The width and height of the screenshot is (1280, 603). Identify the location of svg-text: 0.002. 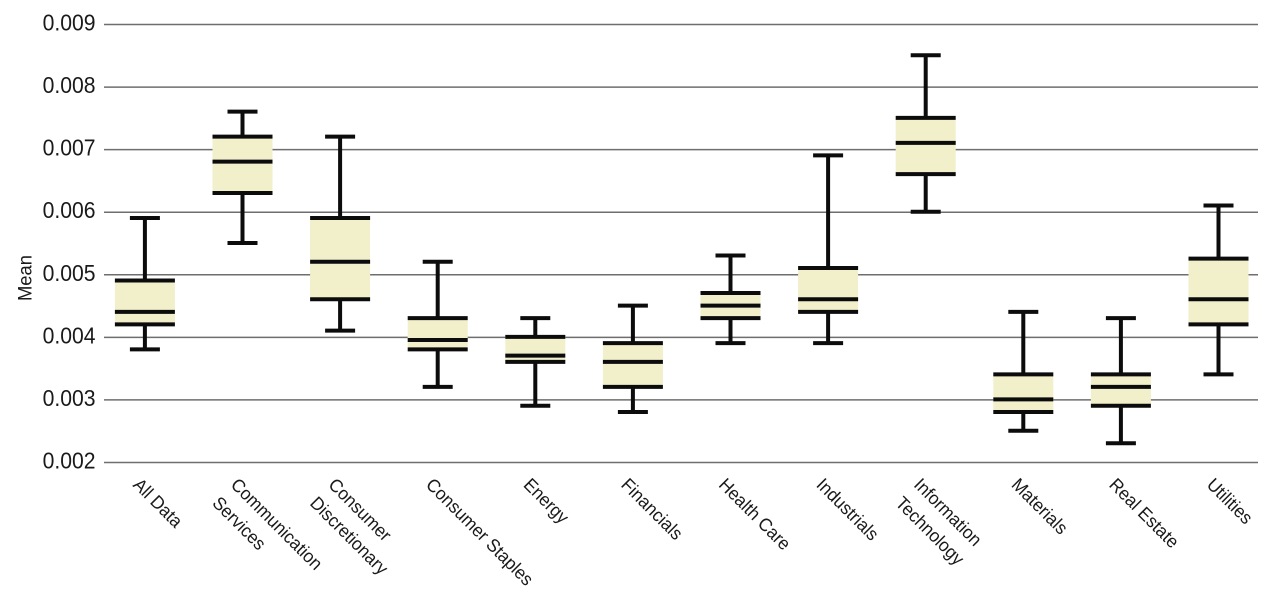
(69, 461).